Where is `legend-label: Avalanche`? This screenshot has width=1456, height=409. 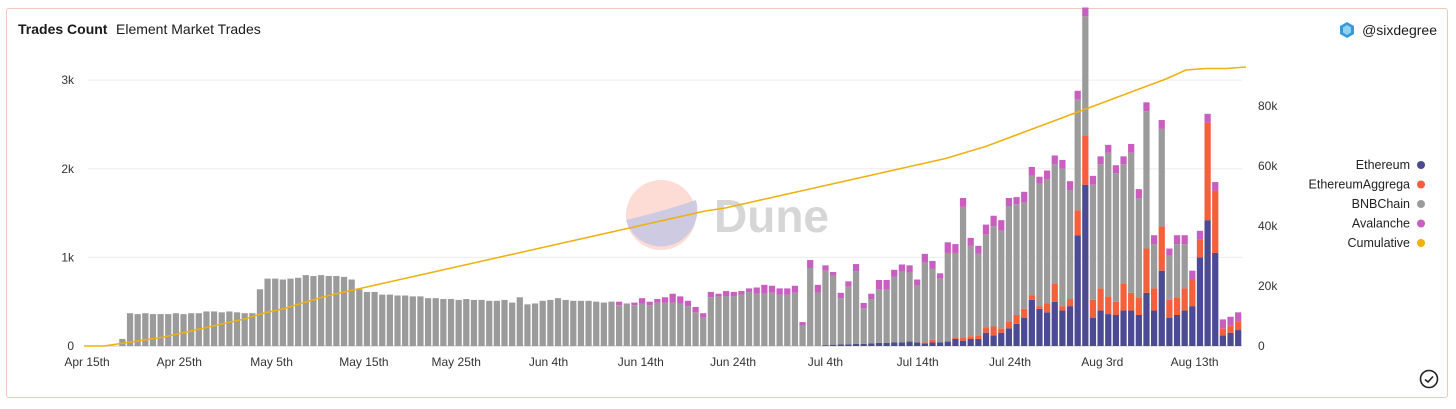
legend-label: Avalanche is located at coordinates (1381, 224).